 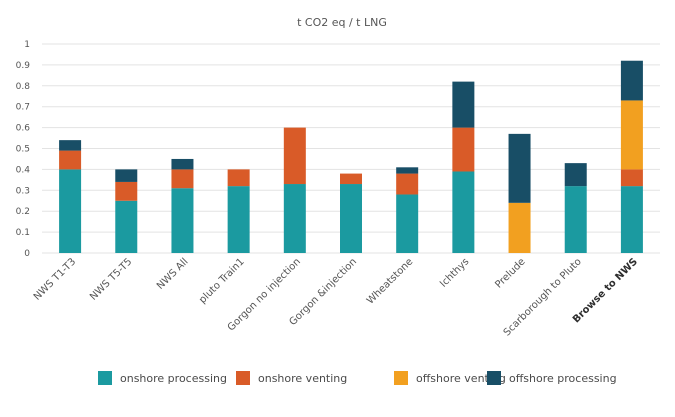 What do you see at coordinates (23, 212) in the screenshot?
I see `y-tick-label: 0.2` at bounding box center [23, 212].